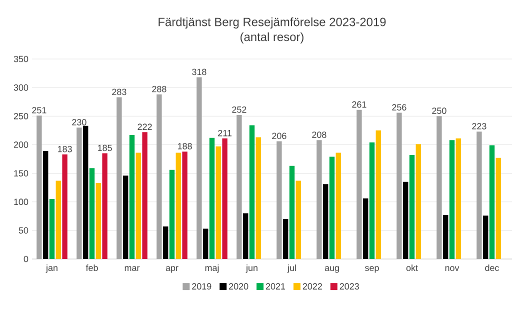 The height and width of the screenshot is (311, 532). Describe the element at coordinates (202, 286) in the screenshot. I see `legend-label: 2019` at that location.